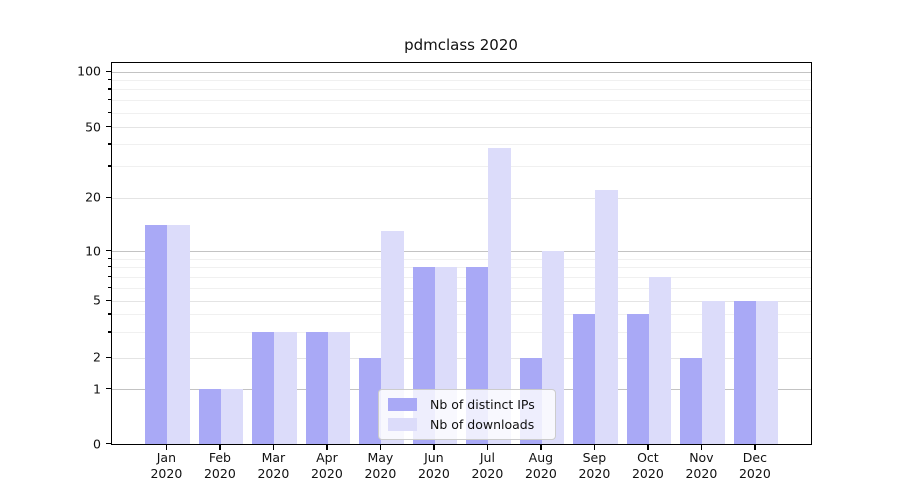 This screenshot has height=500, width=900. What do you see at coordinates (166, 465) in the screenshot?
I see `x-tick-label-jan: Jan 2020` at bounding box center [166, 465].